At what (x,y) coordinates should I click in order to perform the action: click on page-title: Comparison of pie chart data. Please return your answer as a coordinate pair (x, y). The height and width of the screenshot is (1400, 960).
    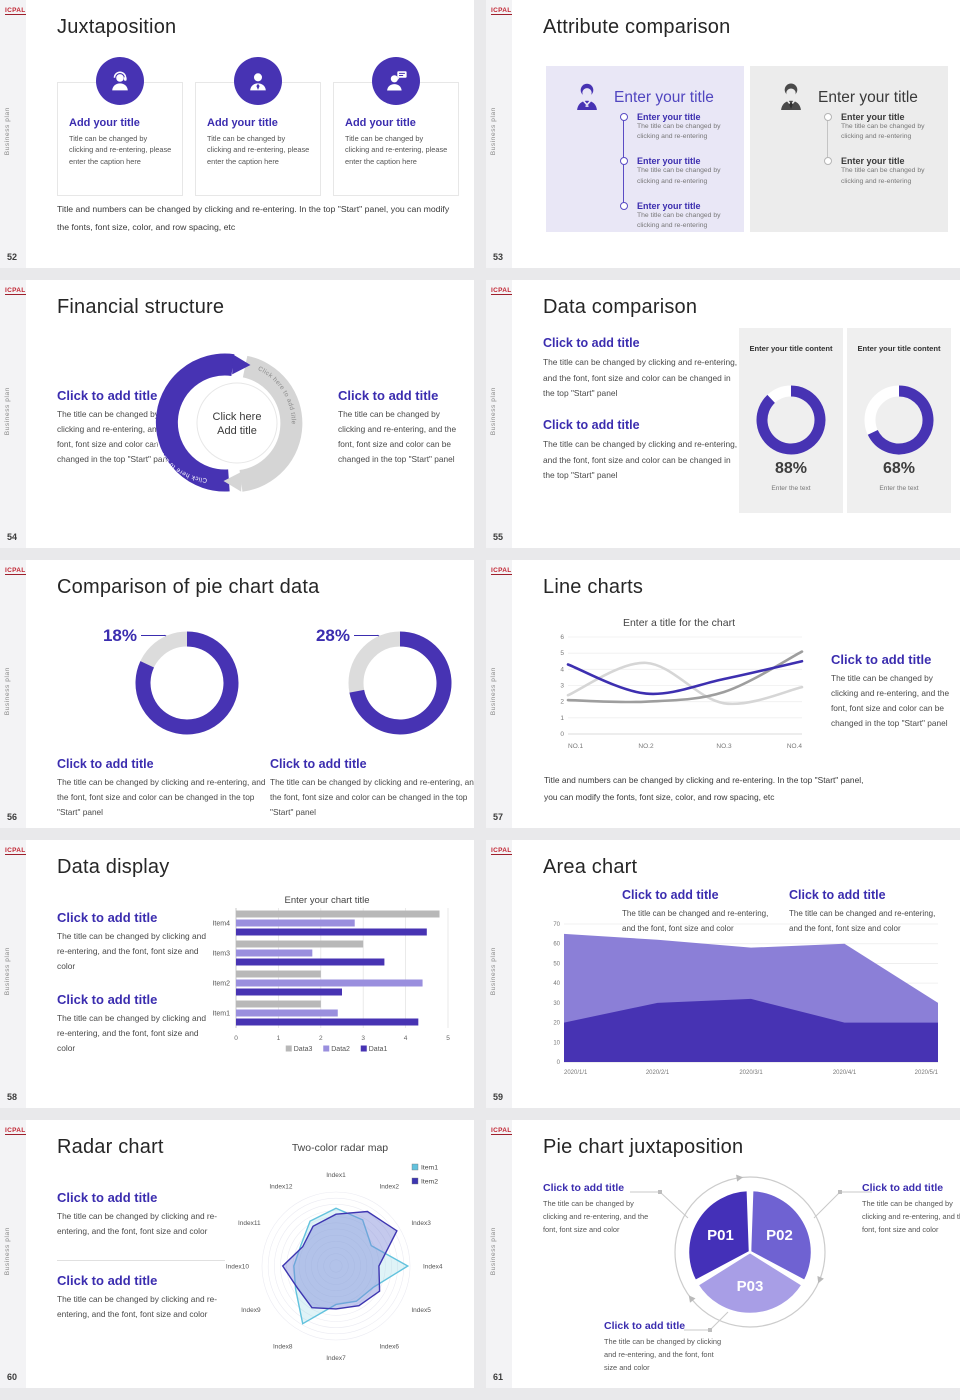
    Looking at the image, I should click on (188, 587).